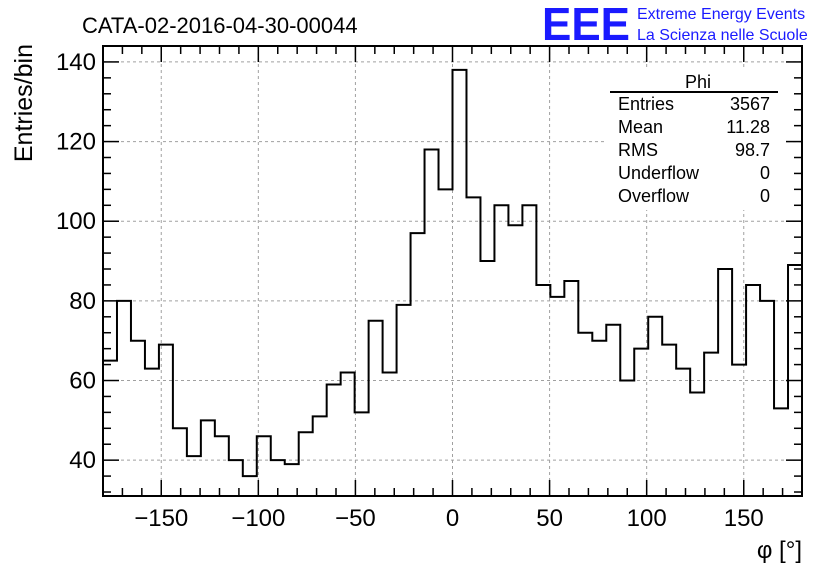 The image size is (836, 572). I want to click on x-tick-label: −150, so click(161, 518).